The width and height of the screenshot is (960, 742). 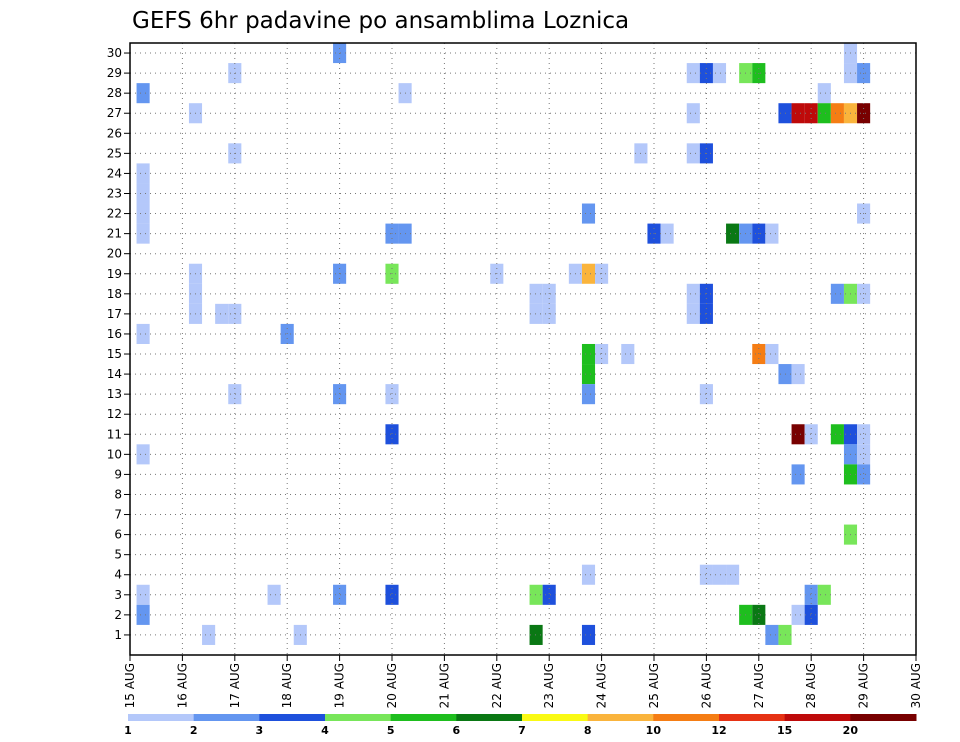 What do you see at coordinates (114, 234) in the screenshot?
I see `y-tick-label: 21` at bounding box center [114, 234].